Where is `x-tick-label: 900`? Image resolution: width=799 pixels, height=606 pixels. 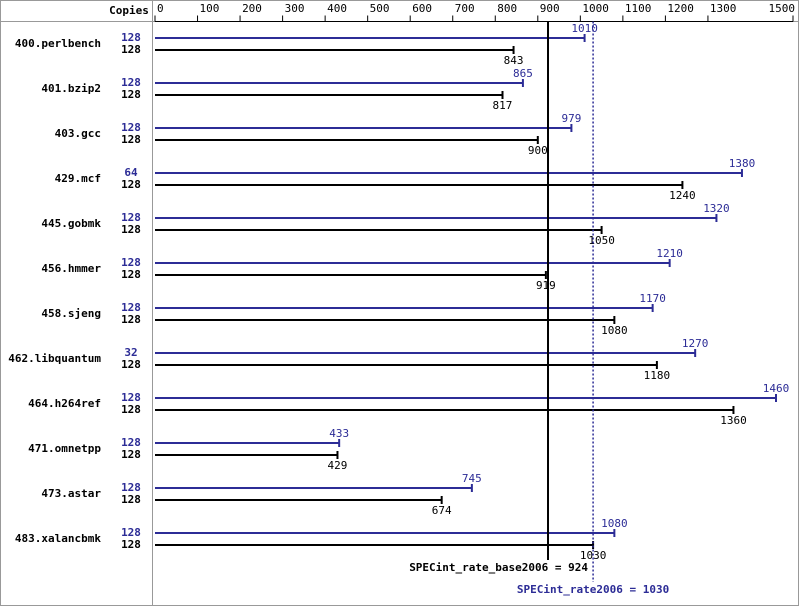 x-tick-label: 900 is located at coordinates (550, 8).